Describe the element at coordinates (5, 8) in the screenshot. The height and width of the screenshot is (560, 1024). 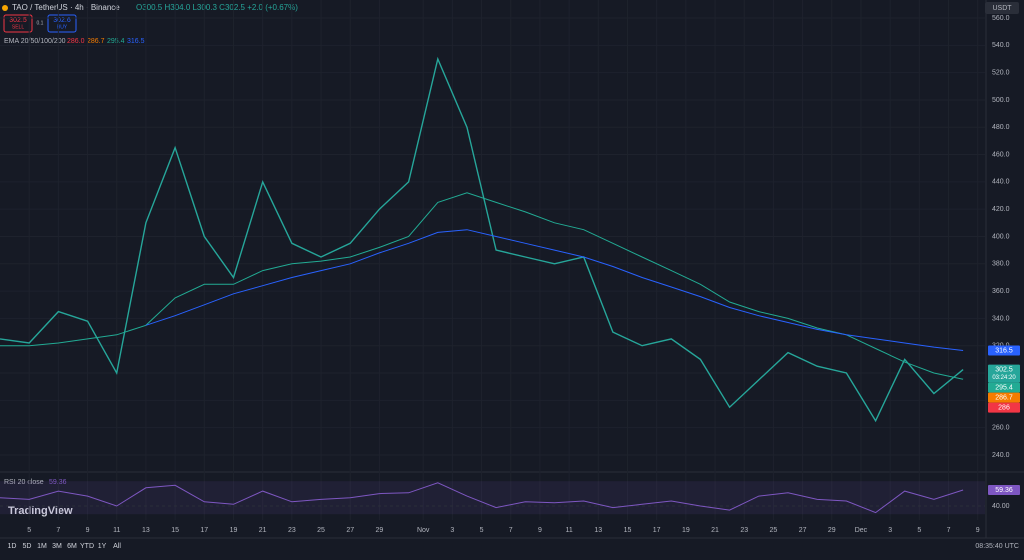
I see `symbol-icon` at that location.